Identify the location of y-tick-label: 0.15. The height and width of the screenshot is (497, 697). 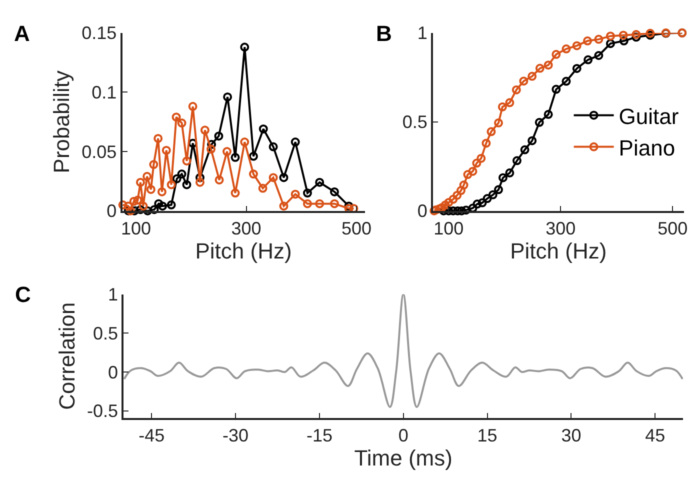
(99, 33).